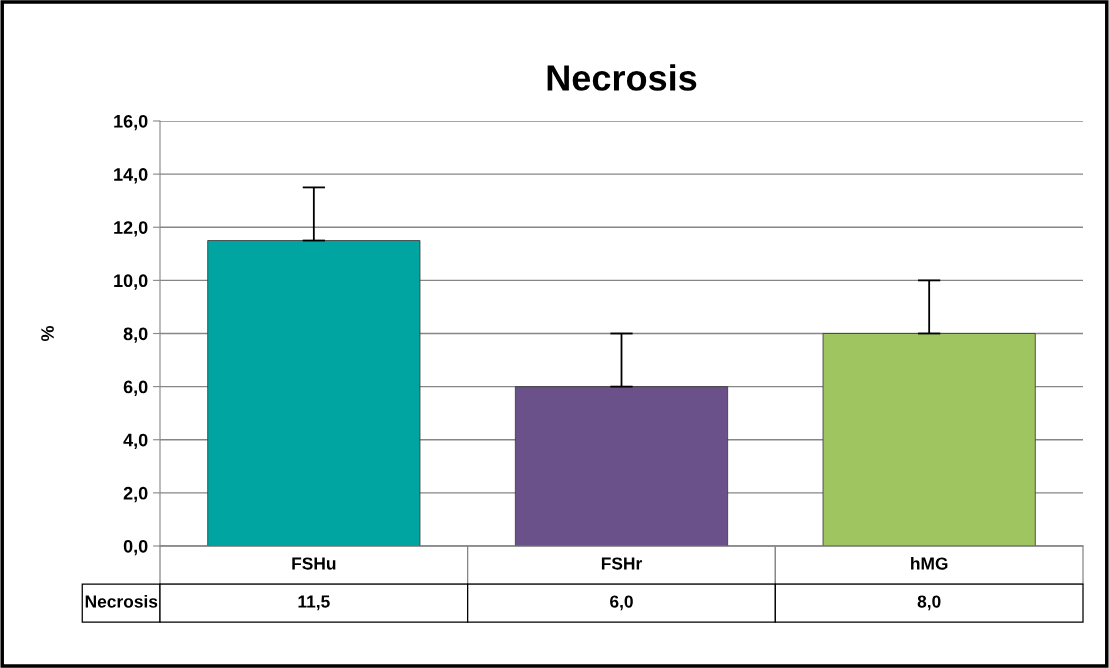 Image resolution: width=1109 pixels, height=668 pixels. Describe the element at coordinates (929, 603) in the screenshot. I see `data-label: 8,0` at that location.